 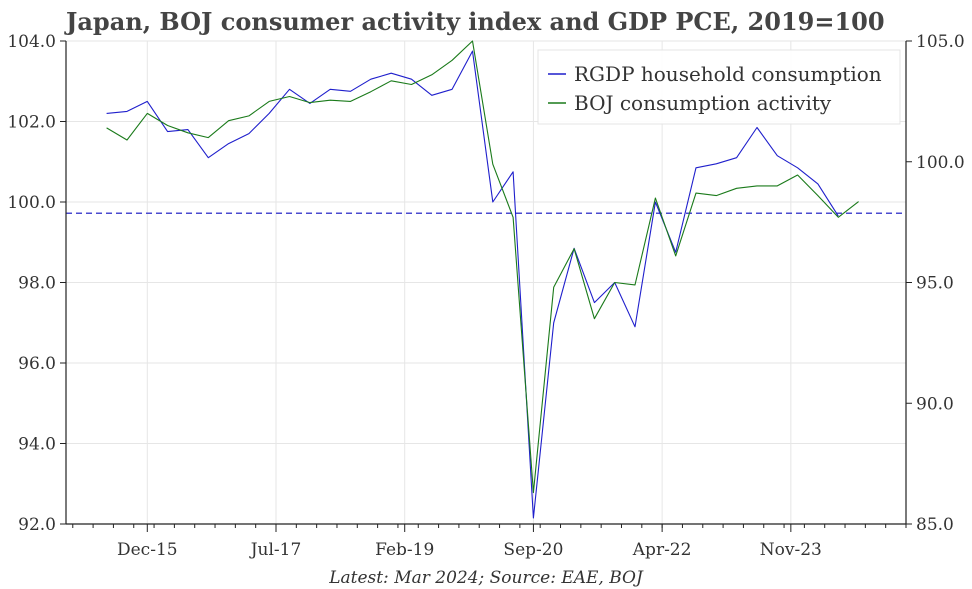 What do you see at coordinates (728, 74) in the screenshot?
I see `legend-label-rgdp: RGDP household consumption` at bounding box center [728, 74].